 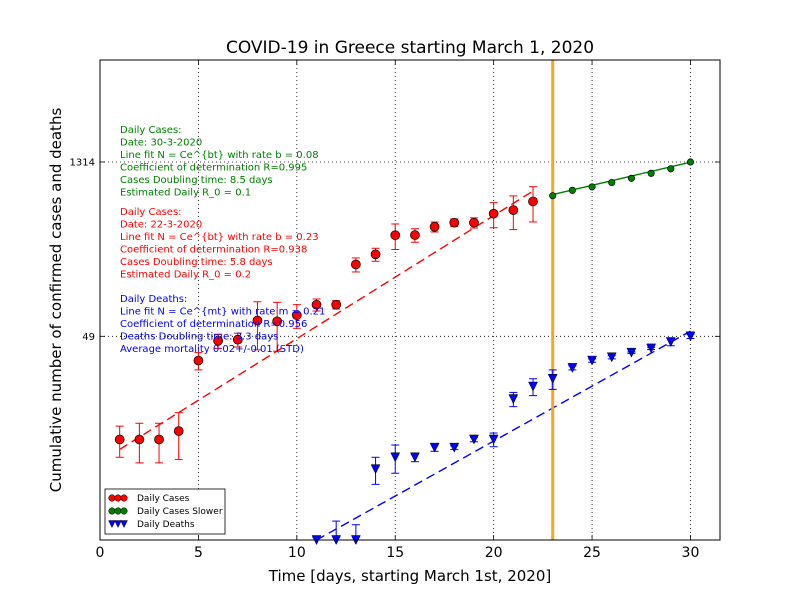 What do you see at coordinates (100, 553) in the screenshot?
I see `x-tick-label: 0` at bounding box center [100, 553].